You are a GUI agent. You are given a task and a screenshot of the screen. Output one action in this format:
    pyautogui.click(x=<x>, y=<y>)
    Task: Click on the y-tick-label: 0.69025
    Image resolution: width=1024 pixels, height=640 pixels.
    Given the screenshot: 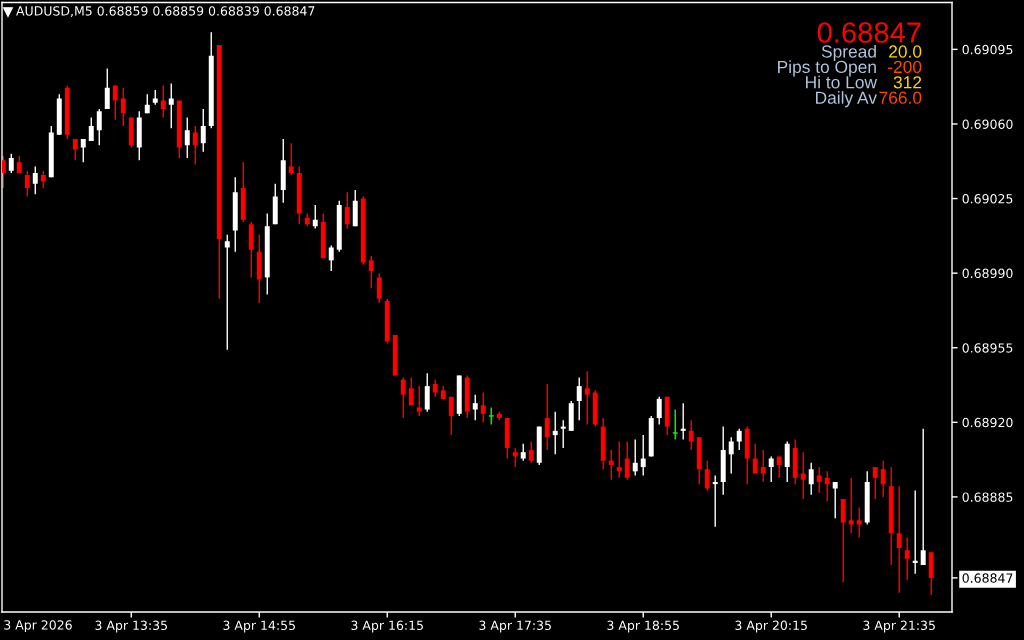 What is the action you would take?
    pyautogui.click(x=987, y=199)
    